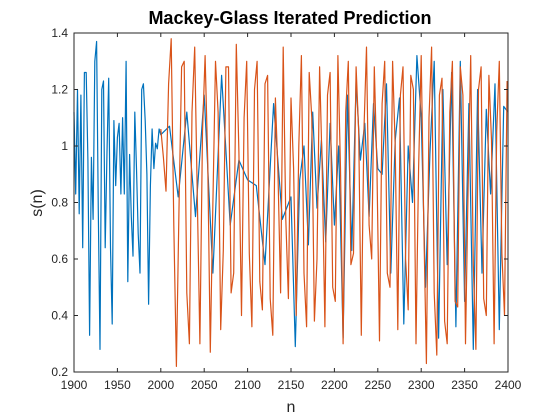 The image size is (560, 420). I want to click on y-tick-label: 0.2, so click(59, 372).